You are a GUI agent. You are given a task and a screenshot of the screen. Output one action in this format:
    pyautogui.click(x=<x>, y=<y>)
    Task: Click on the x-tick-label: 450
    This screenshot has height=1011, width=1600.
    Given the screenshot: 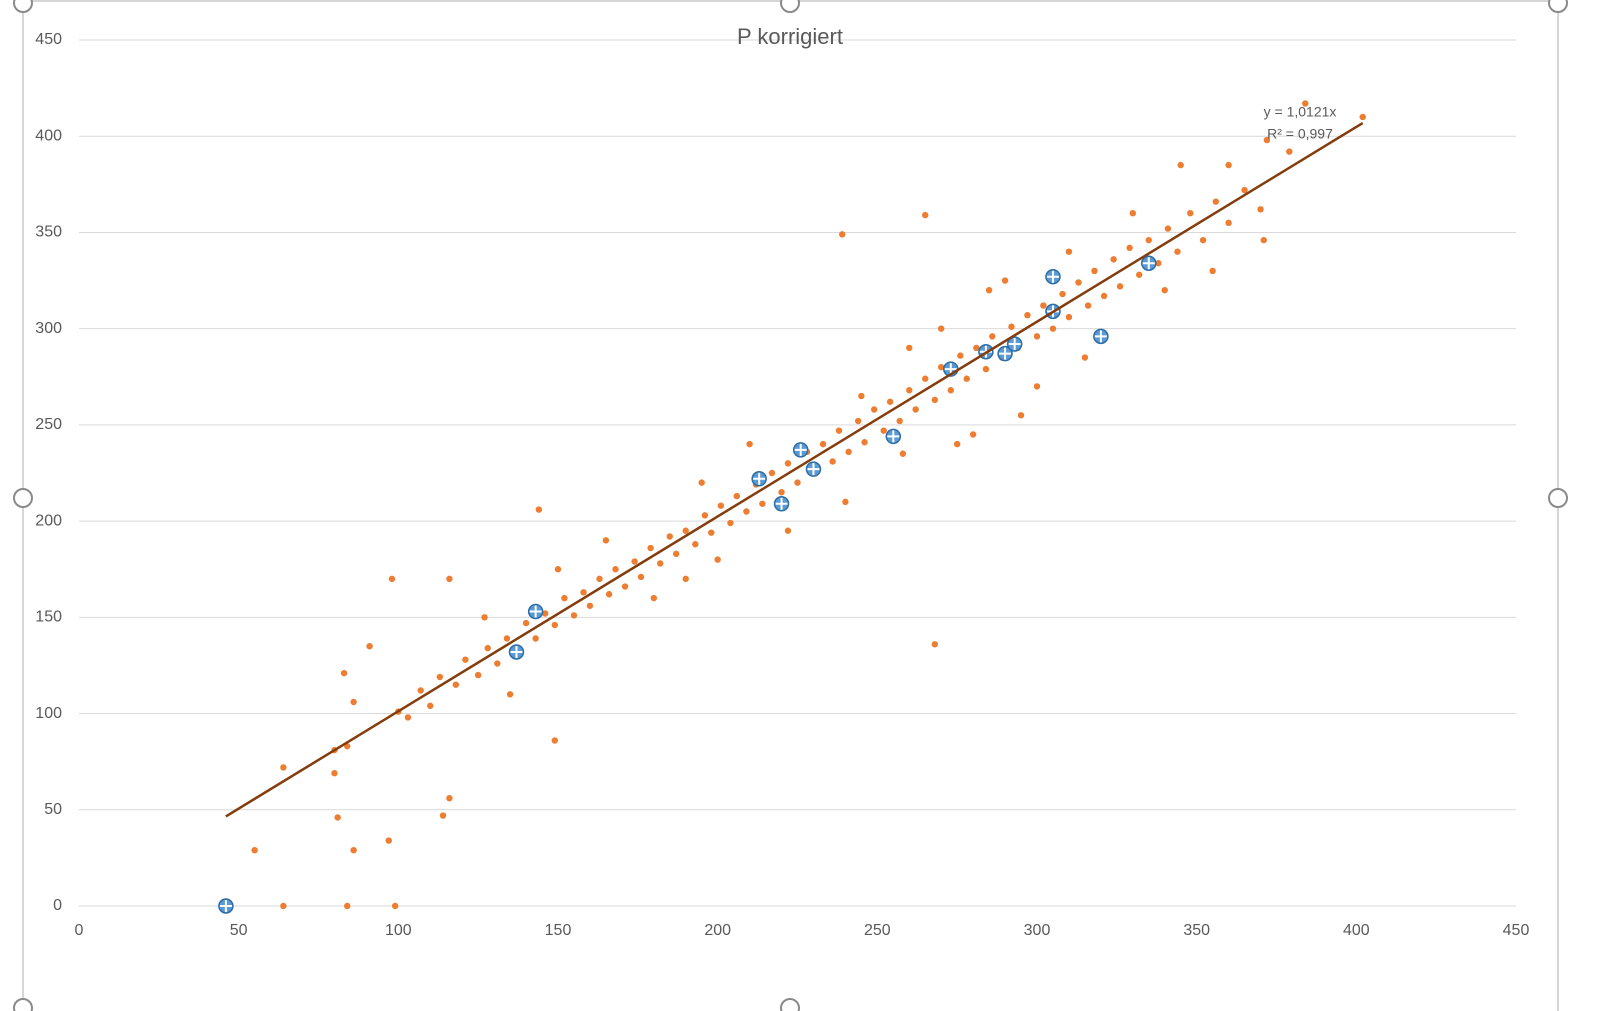 What is the action you would take?
    pyautogui.click(x=1516, y=930)
    